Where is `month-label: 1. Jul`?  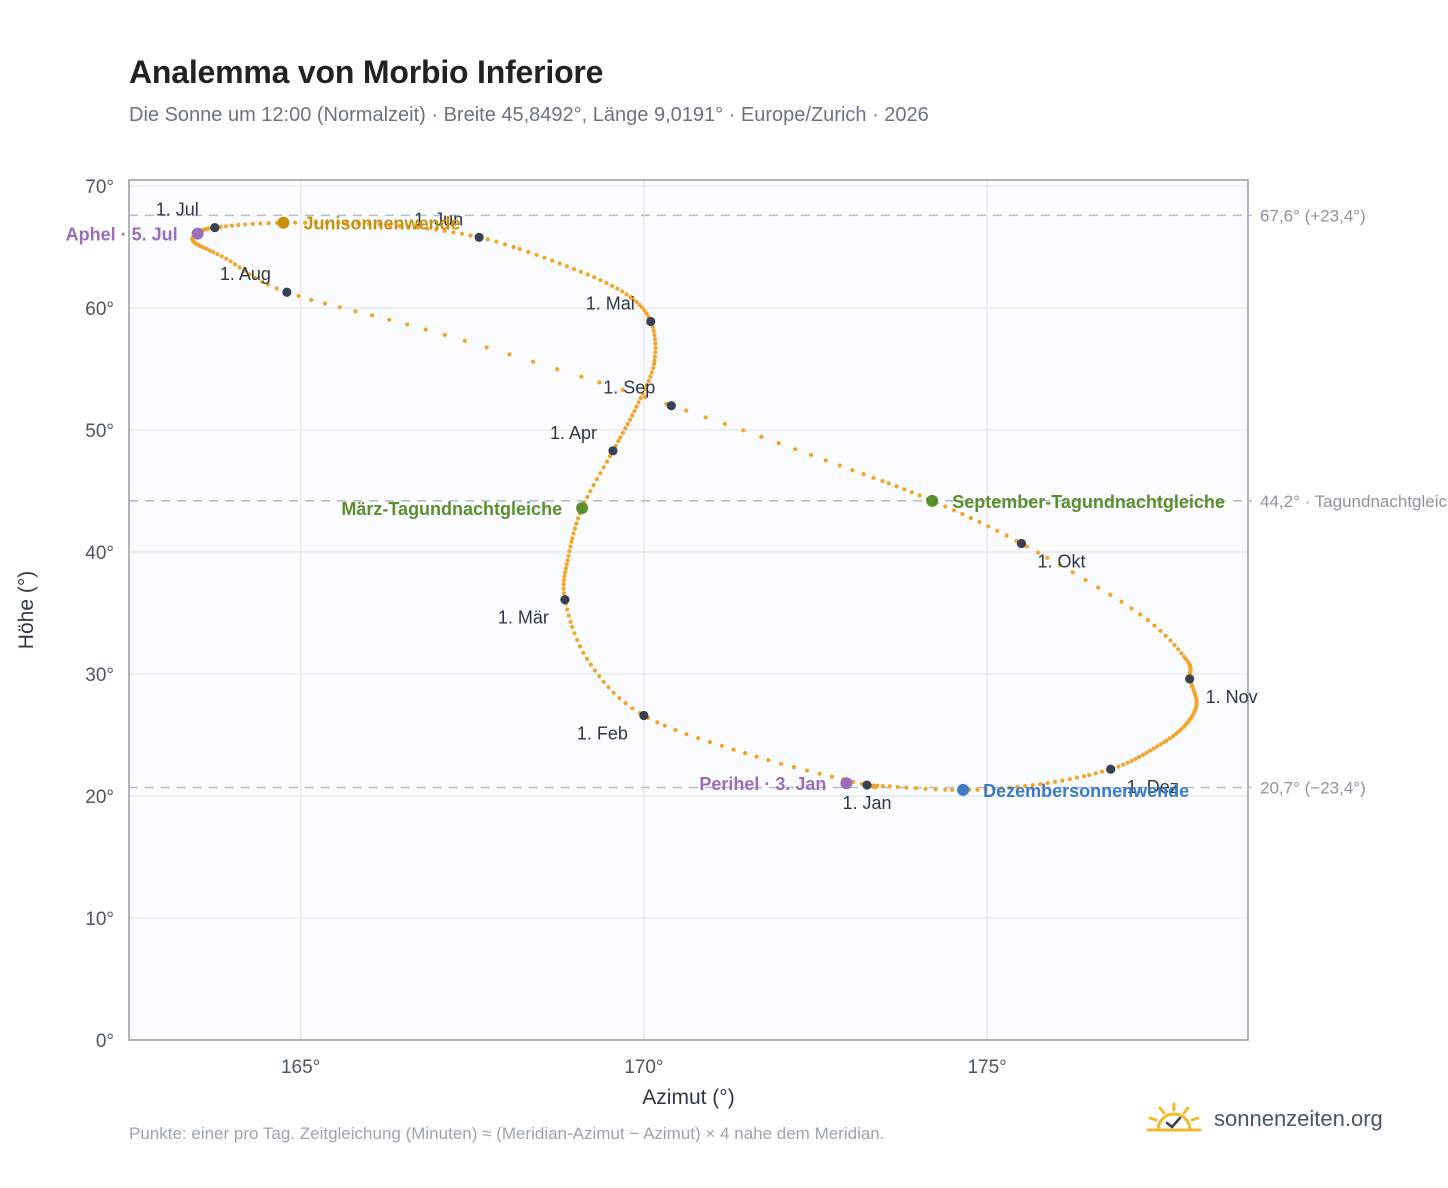 month-label: 1. Jul is located at coordinates (177, 210).